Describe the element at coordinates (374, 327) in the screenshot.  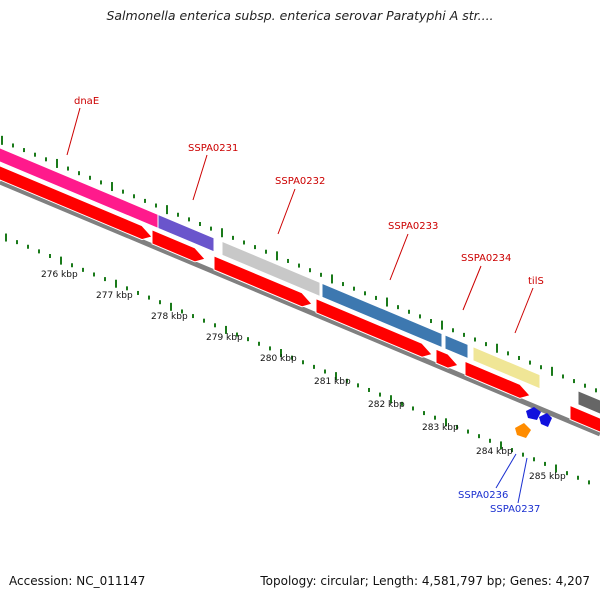
I see `cds-sspa0233` at that location.